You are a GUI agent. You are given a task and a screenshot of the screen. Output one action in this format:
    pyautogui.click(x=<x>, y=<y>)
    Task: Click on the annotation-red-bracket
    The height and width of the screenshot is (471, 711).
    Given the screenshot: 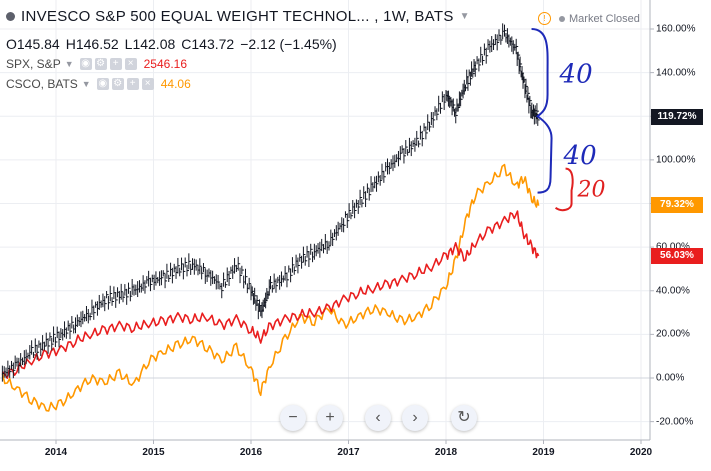 What is the action you would take?
    pyautogui.click(x=564, y=189)
    